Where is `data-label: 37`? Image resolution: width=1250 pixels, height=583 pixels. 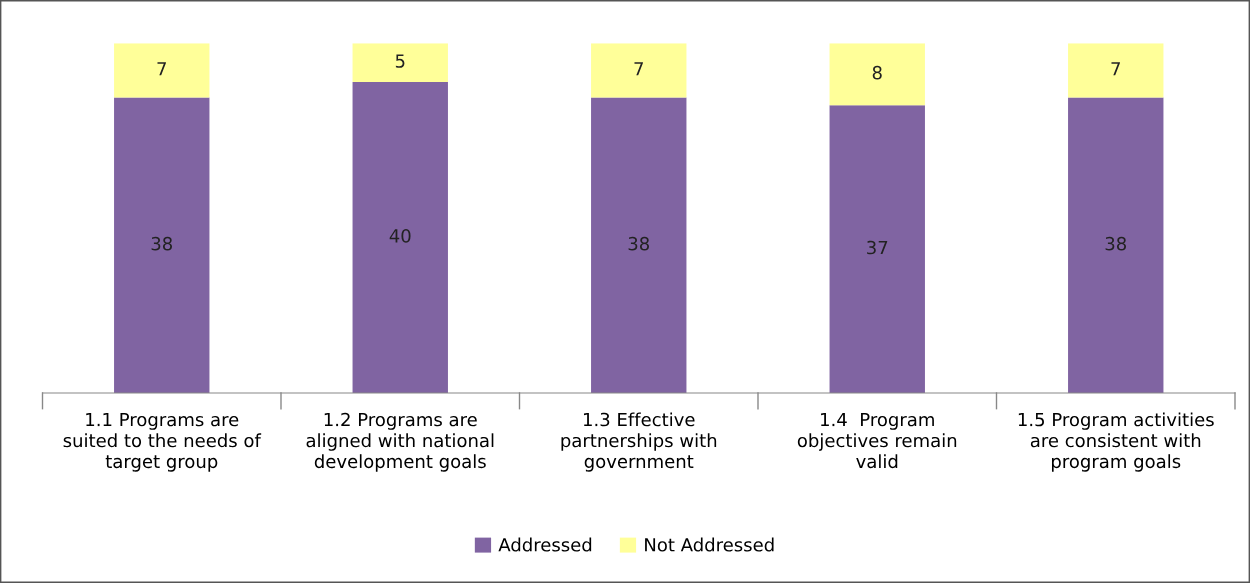
data-label: 37 is located at coordinates (877, 247).